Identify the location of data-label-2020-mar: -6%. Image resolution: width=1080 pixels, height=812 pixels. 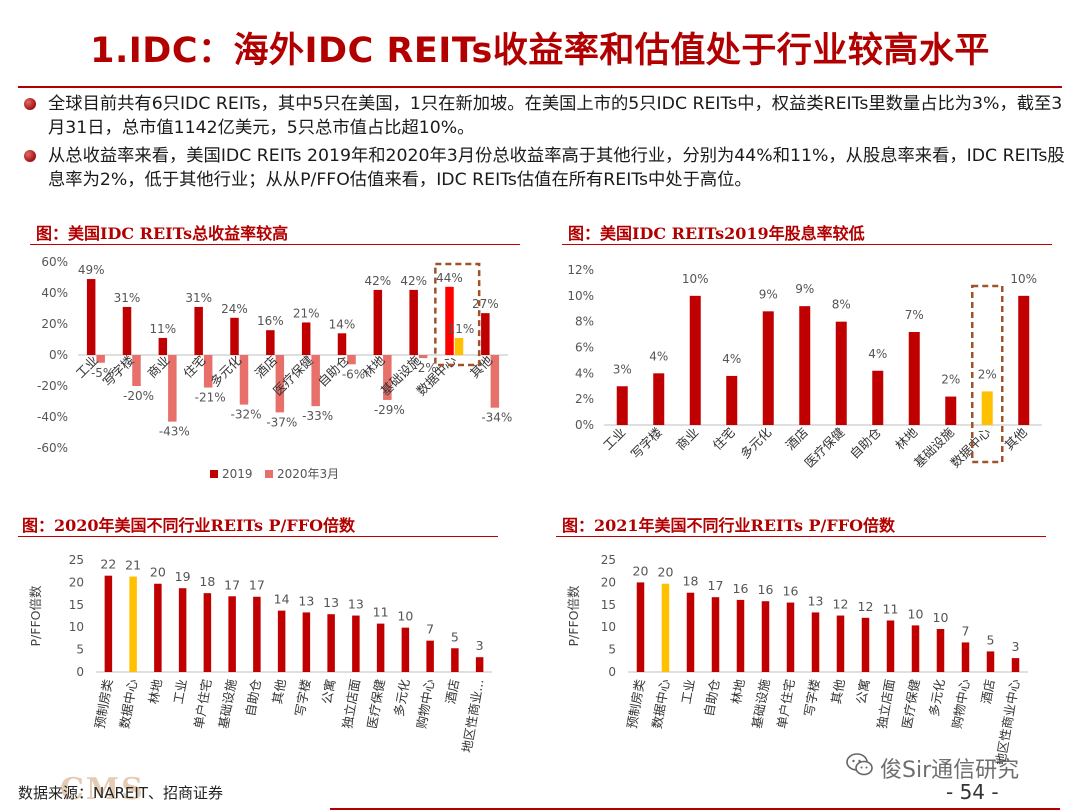
(353, 374).